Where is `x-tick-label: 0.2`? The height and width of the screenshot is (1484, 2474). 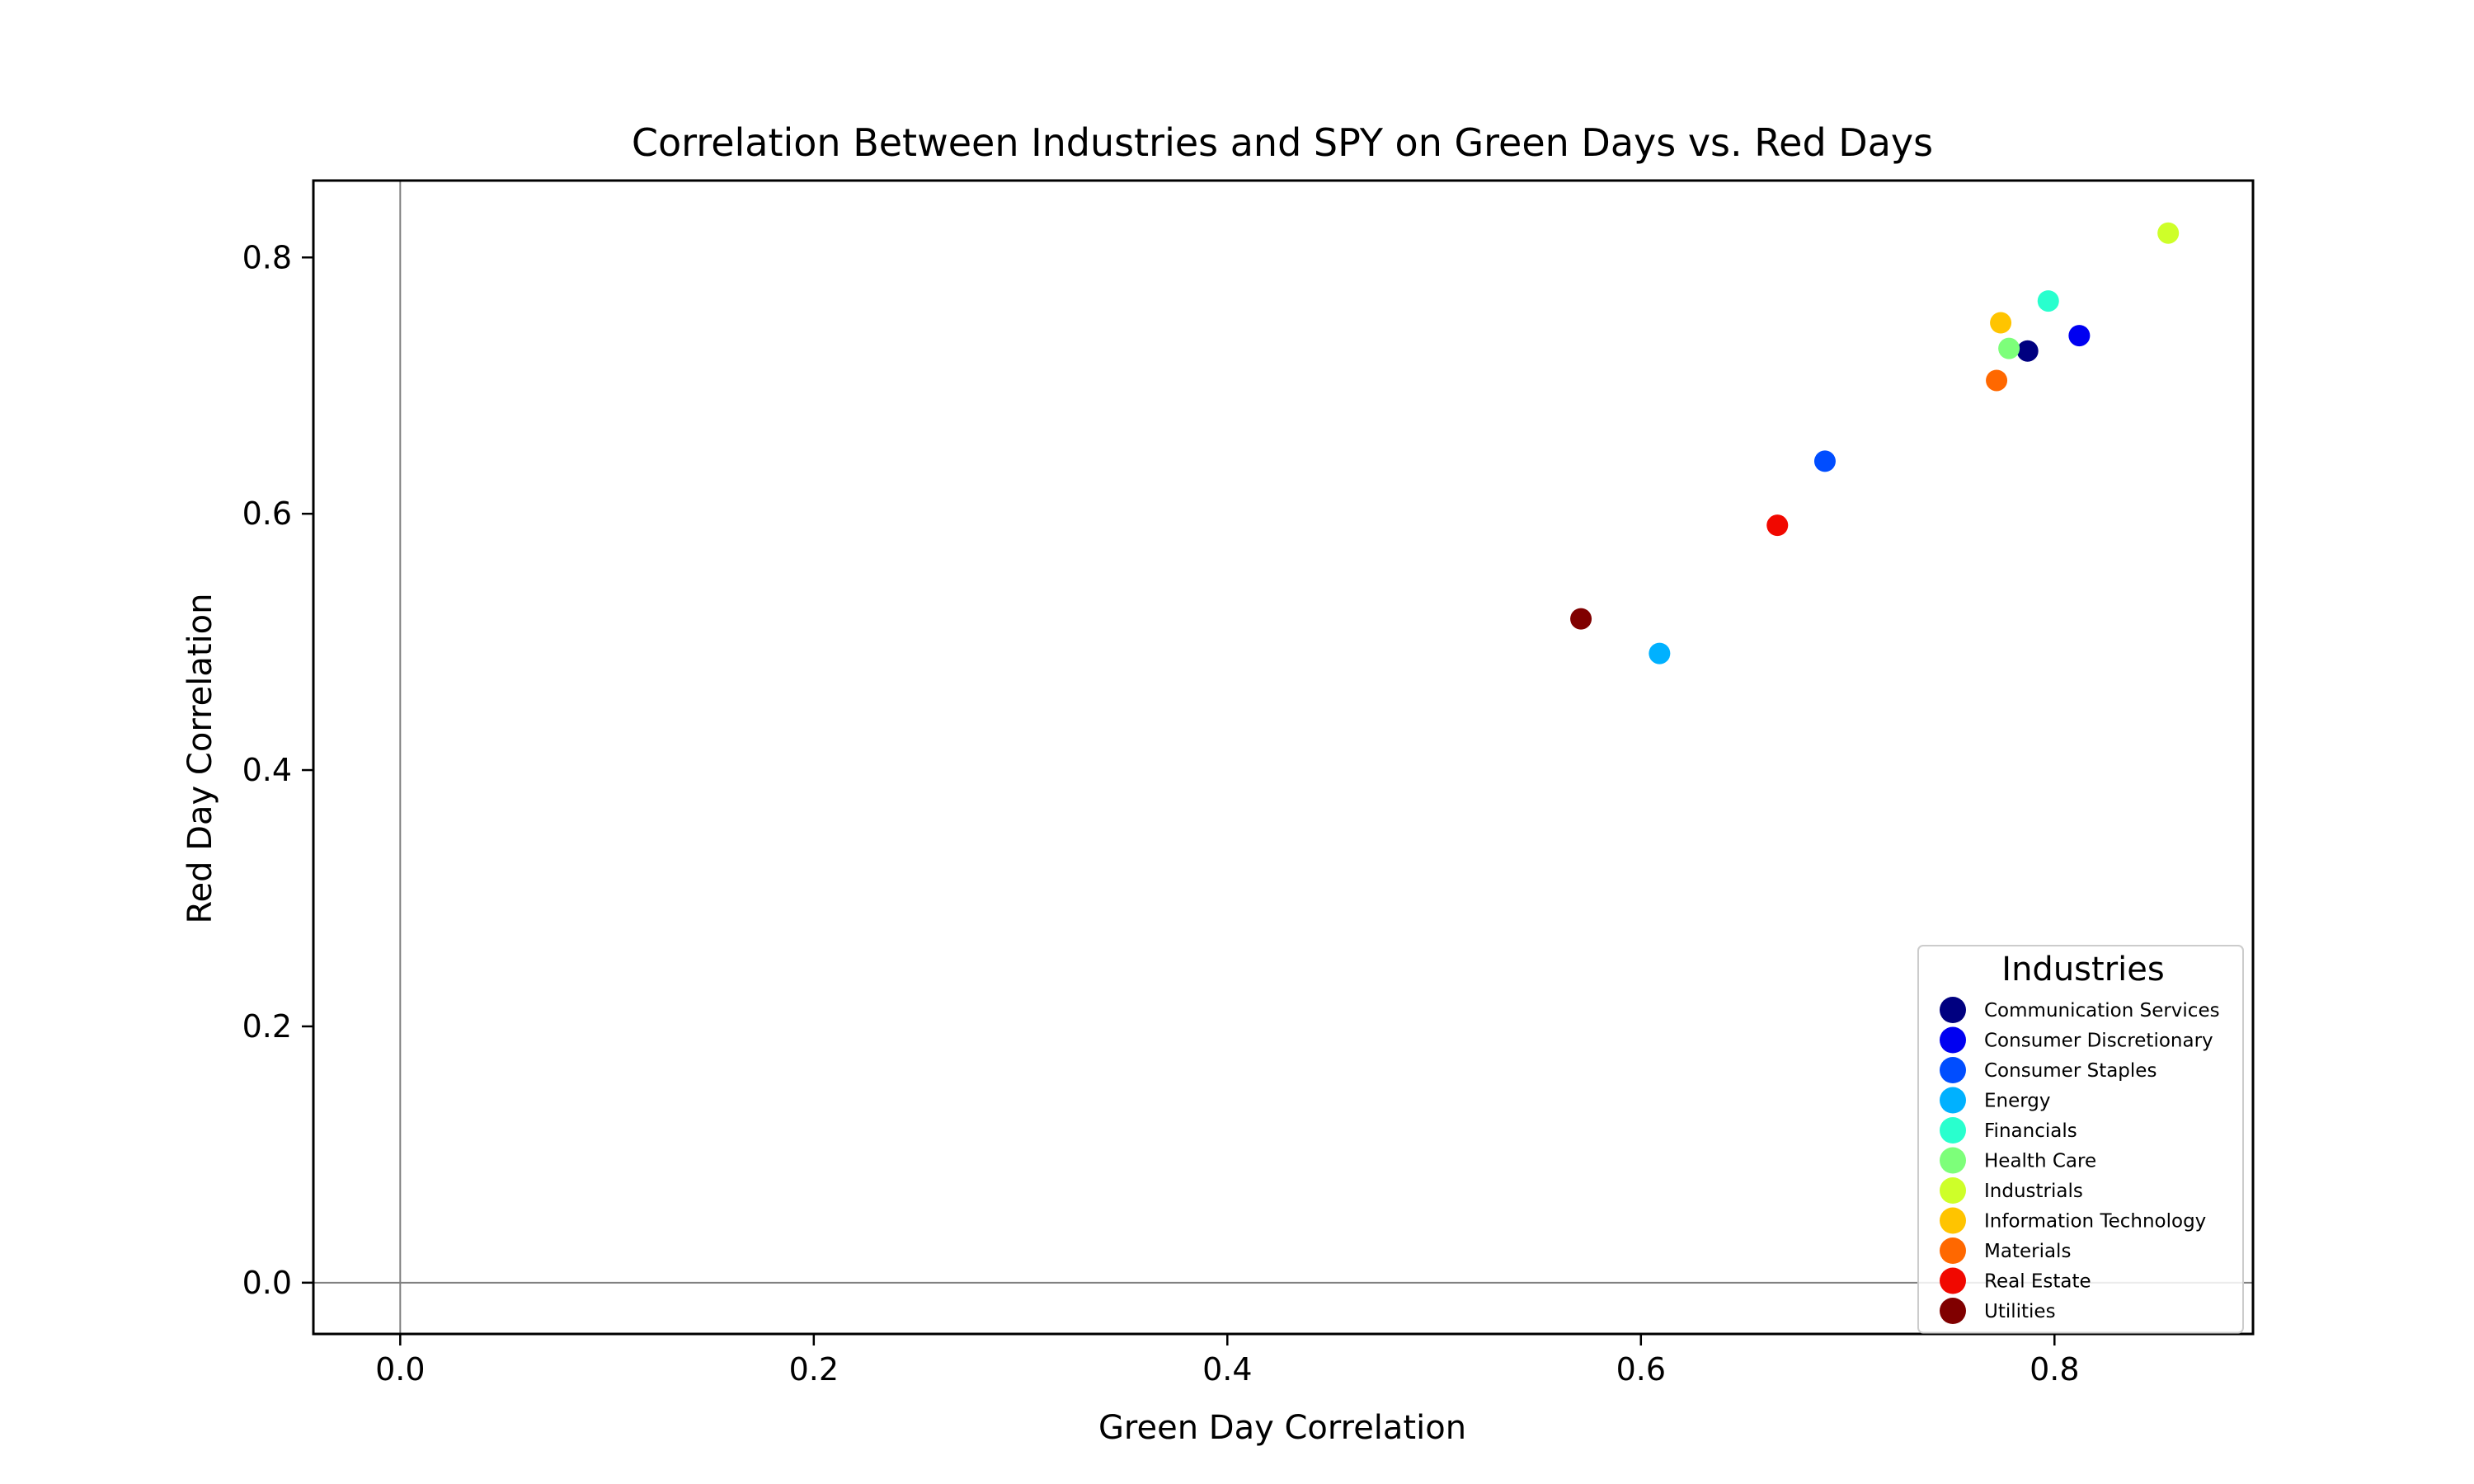 x-tick-label: 0.2 is located at coordinates (814, 1369).